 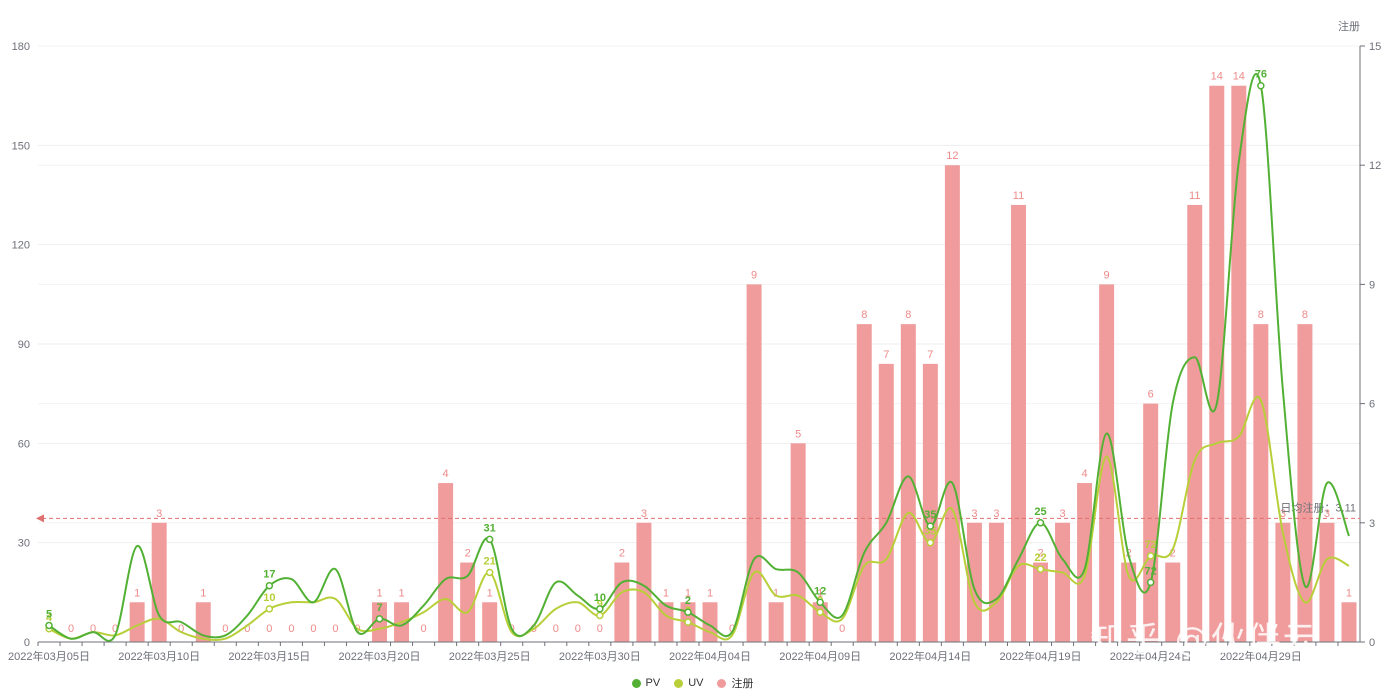 I want to click on pv-swatch-icon, so click(x=636, y=683).